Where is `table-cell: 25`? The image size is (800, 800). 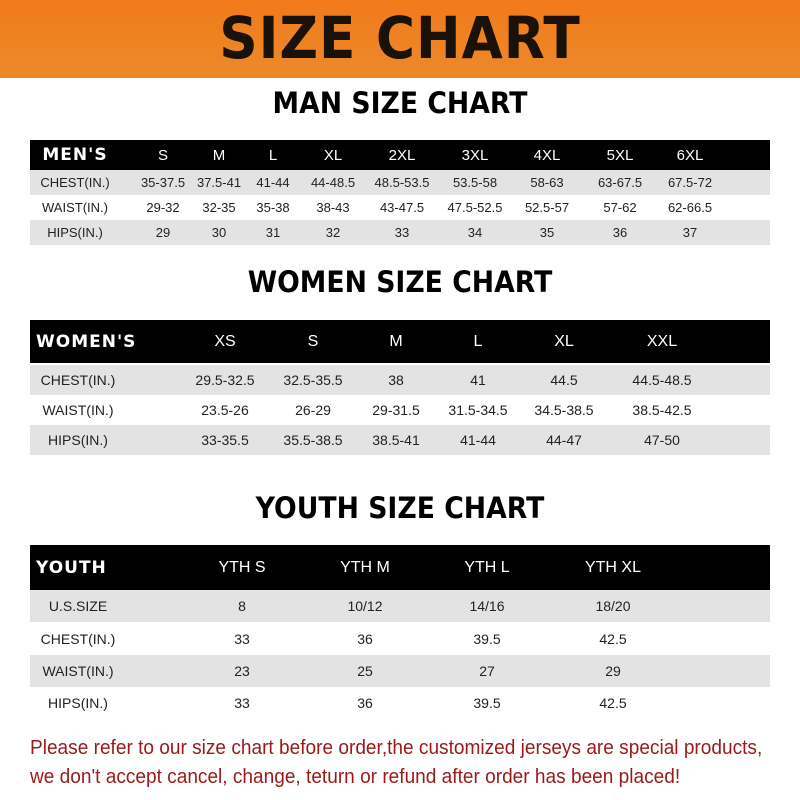
table-cell: 25 is located at coordinates (365, 671).